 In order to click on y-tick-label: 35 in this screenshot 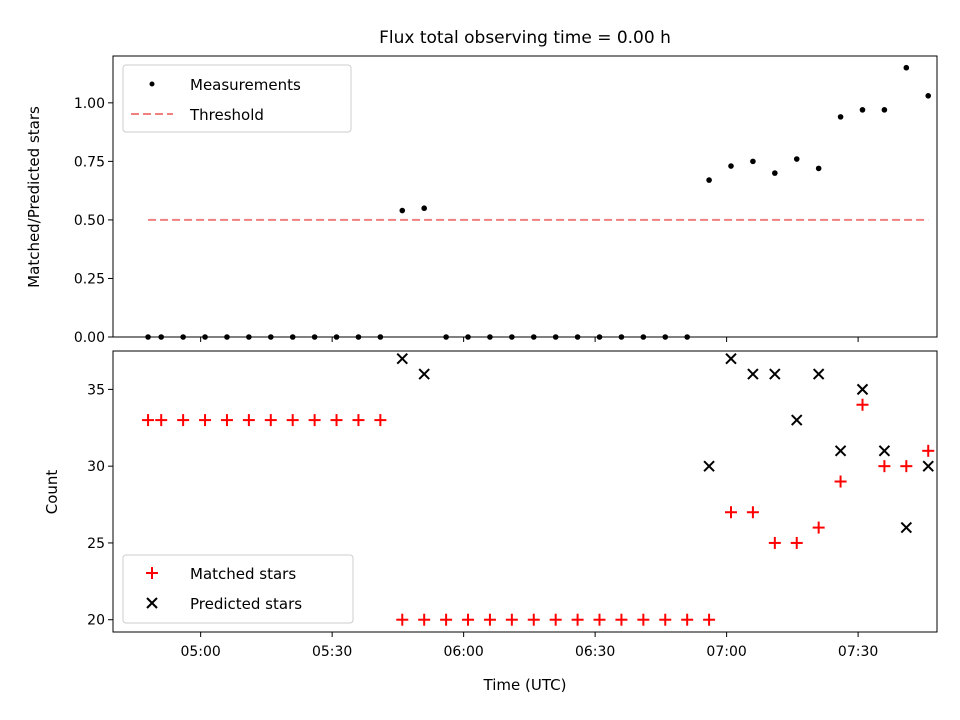, I will do `click(96, 390)`.